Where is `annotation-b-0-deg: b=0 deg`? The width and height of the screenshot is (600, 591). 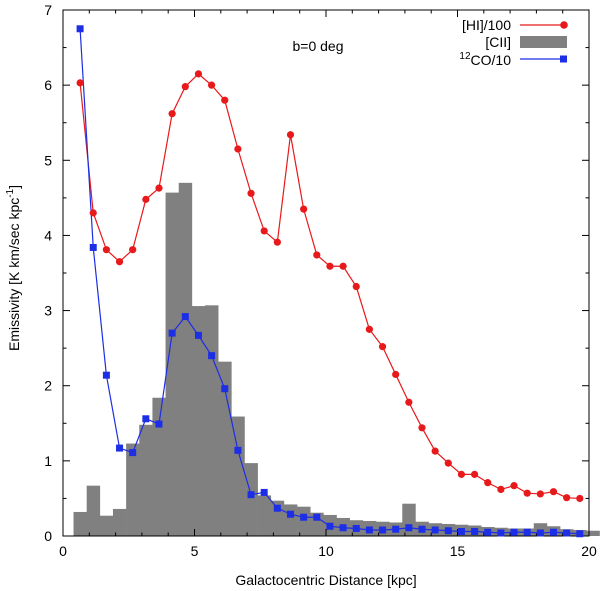
annotation-b-0-deg: b=0 deg is located at coordinates (318, 46).